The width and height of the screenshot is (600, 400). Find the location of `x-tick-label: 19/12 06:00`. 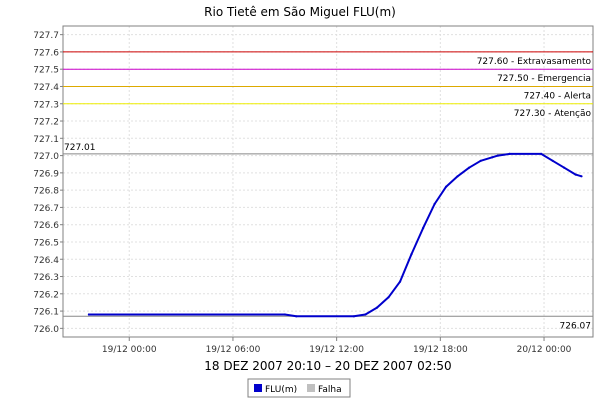

x-tick-label: 19/12 06:00 is located at coordinates (233, 350).